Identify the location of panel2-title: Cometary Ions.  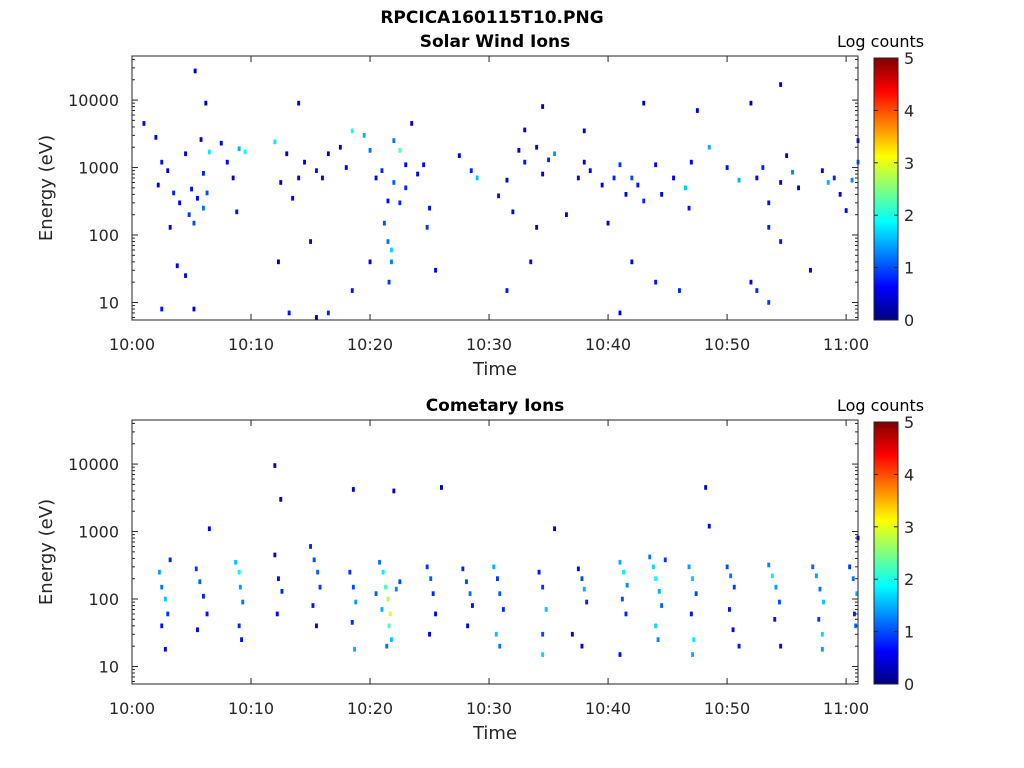
(495, 406).